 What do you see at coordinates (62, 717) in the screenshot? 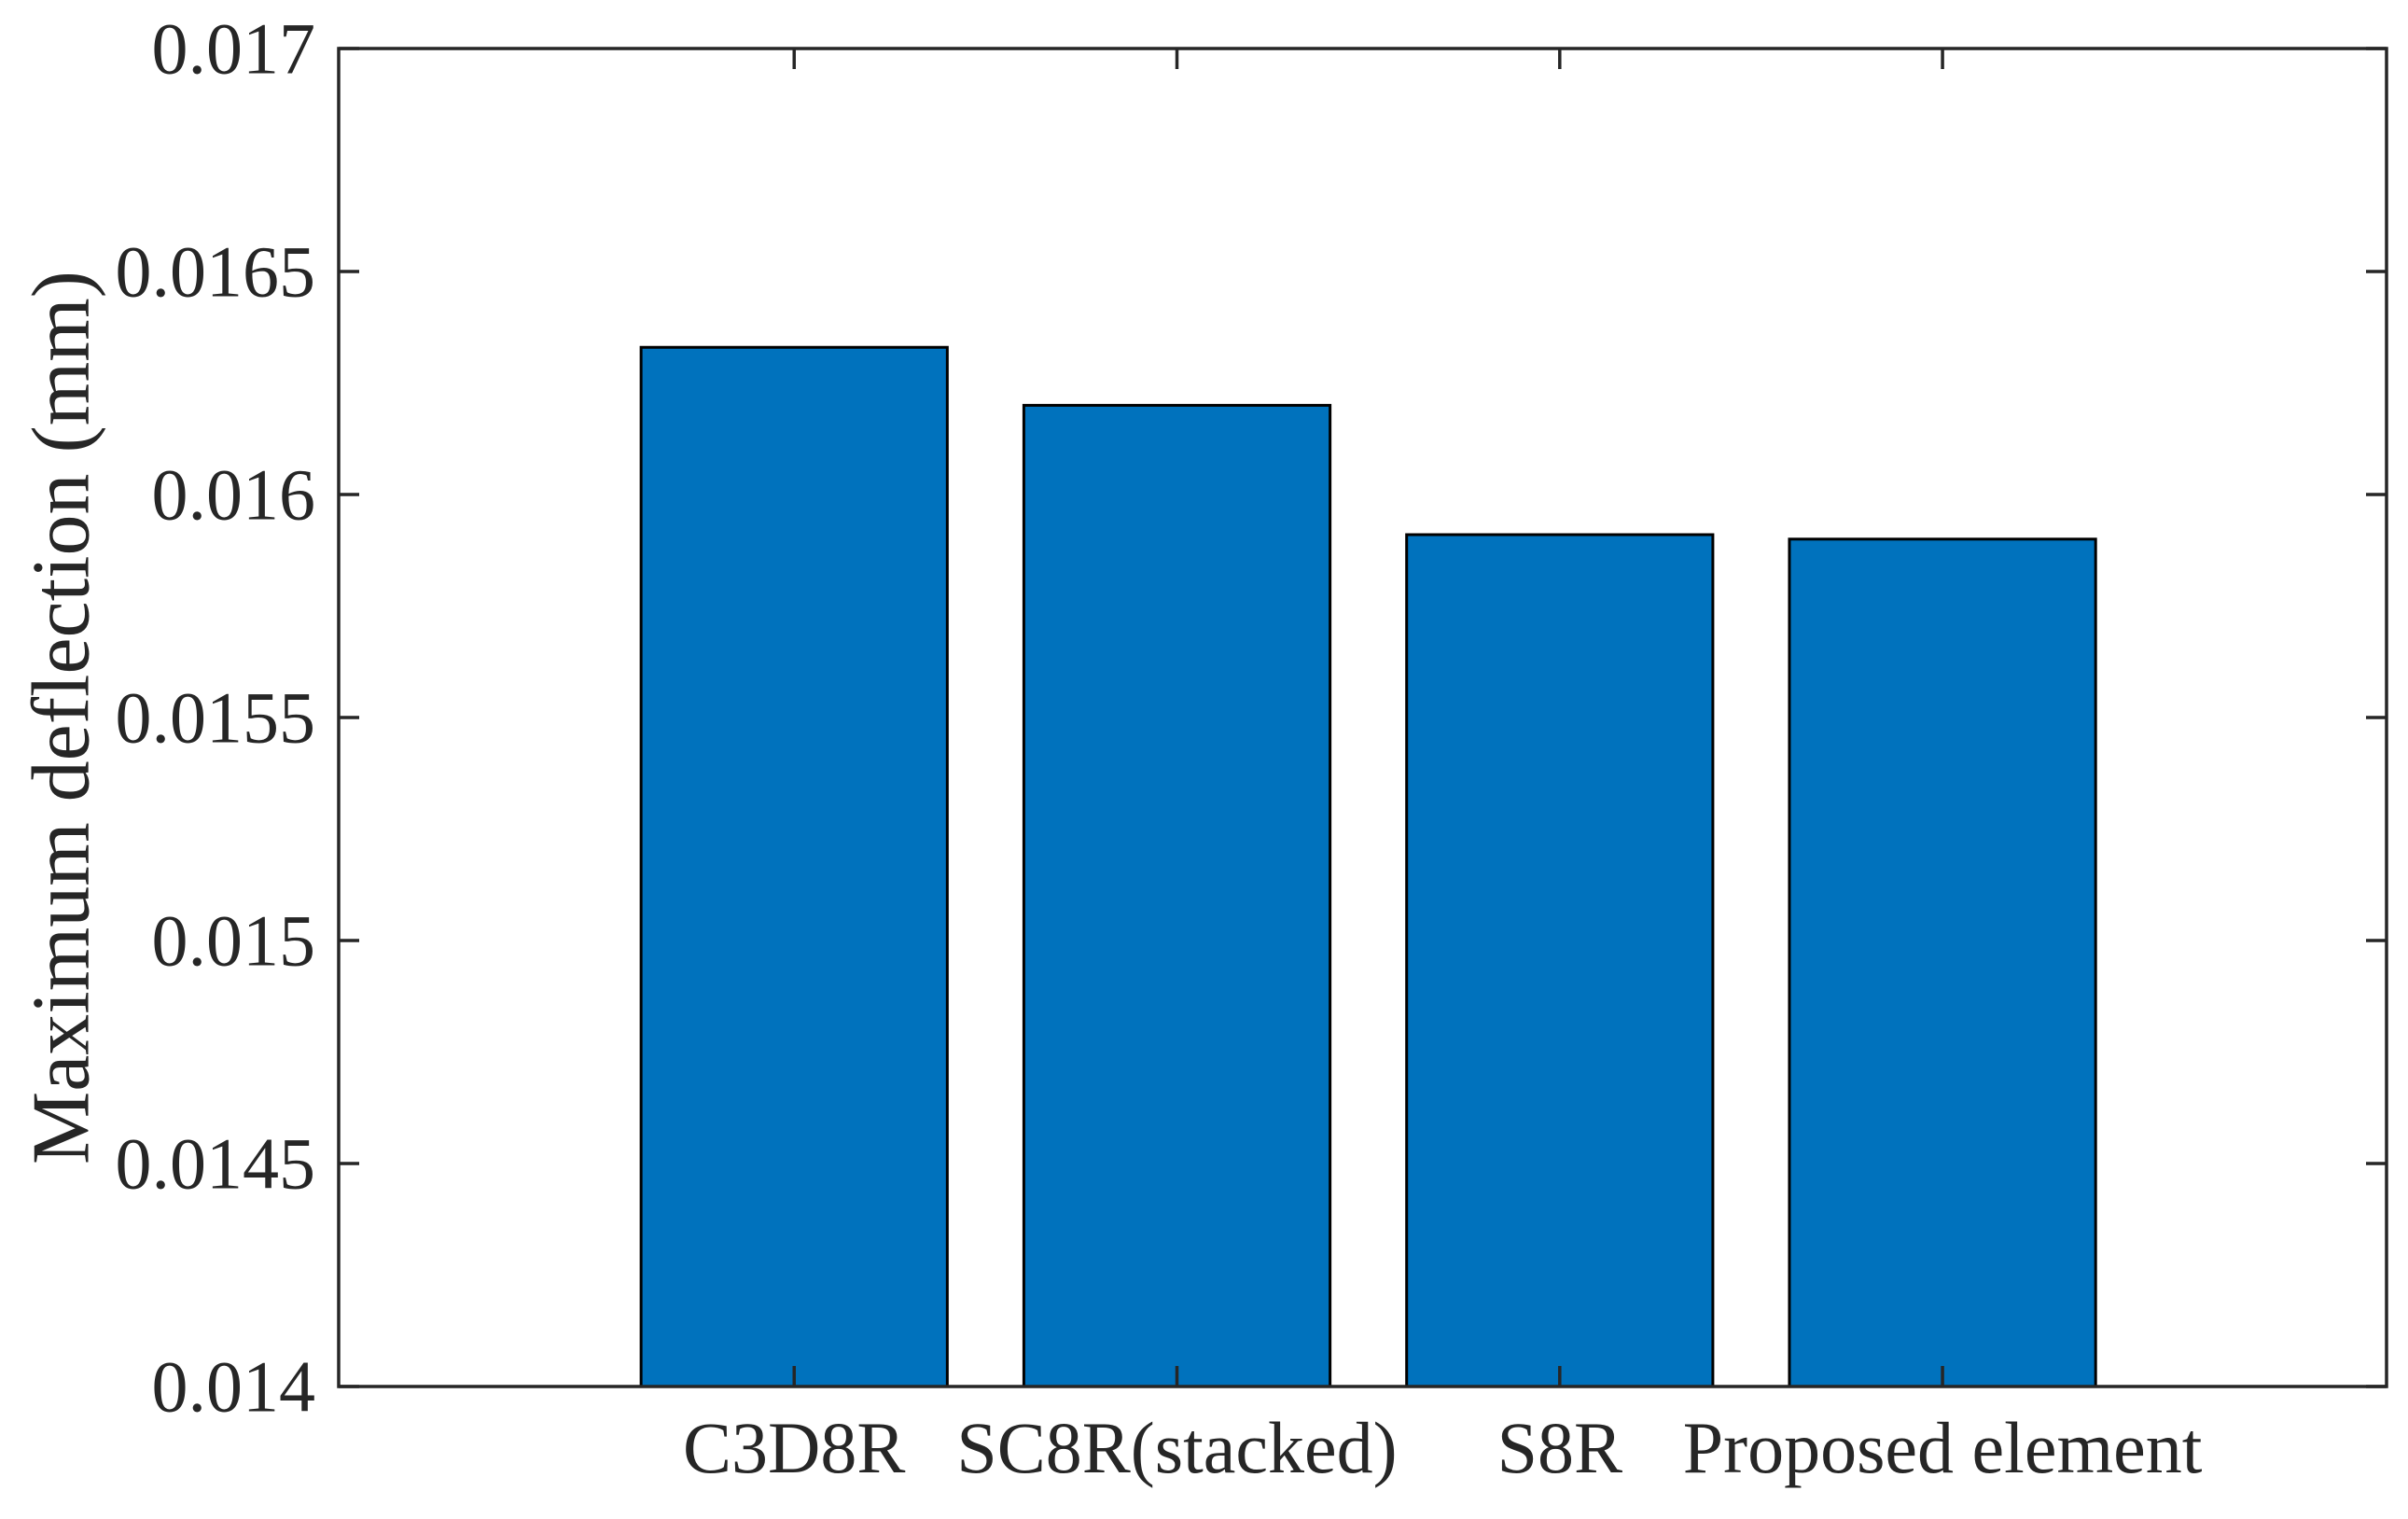
I see `y-axis-label: Maximum deflection (mm)` at bounding box center [62, 717].